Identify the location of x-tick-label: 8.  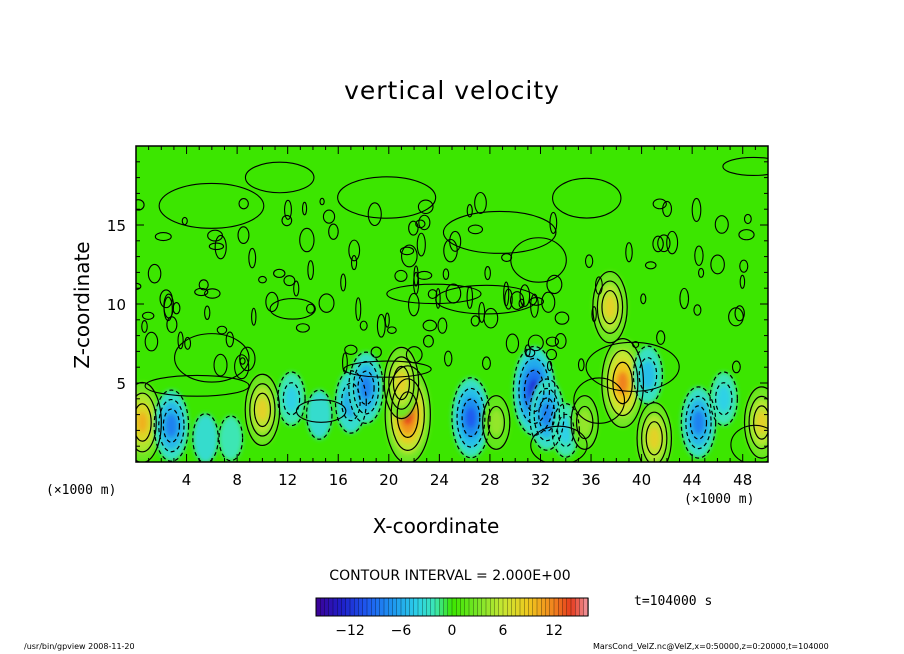
(237, 480).